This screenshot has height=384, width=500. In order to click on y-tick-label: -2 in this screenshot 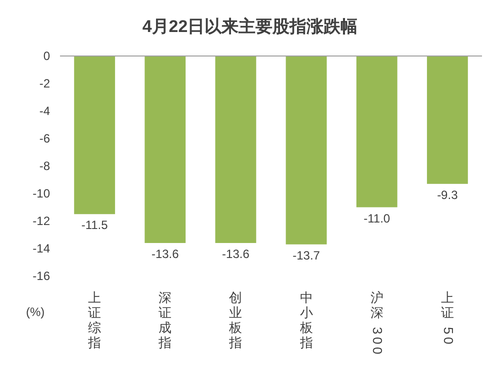, I will do `click(44, 83)`.